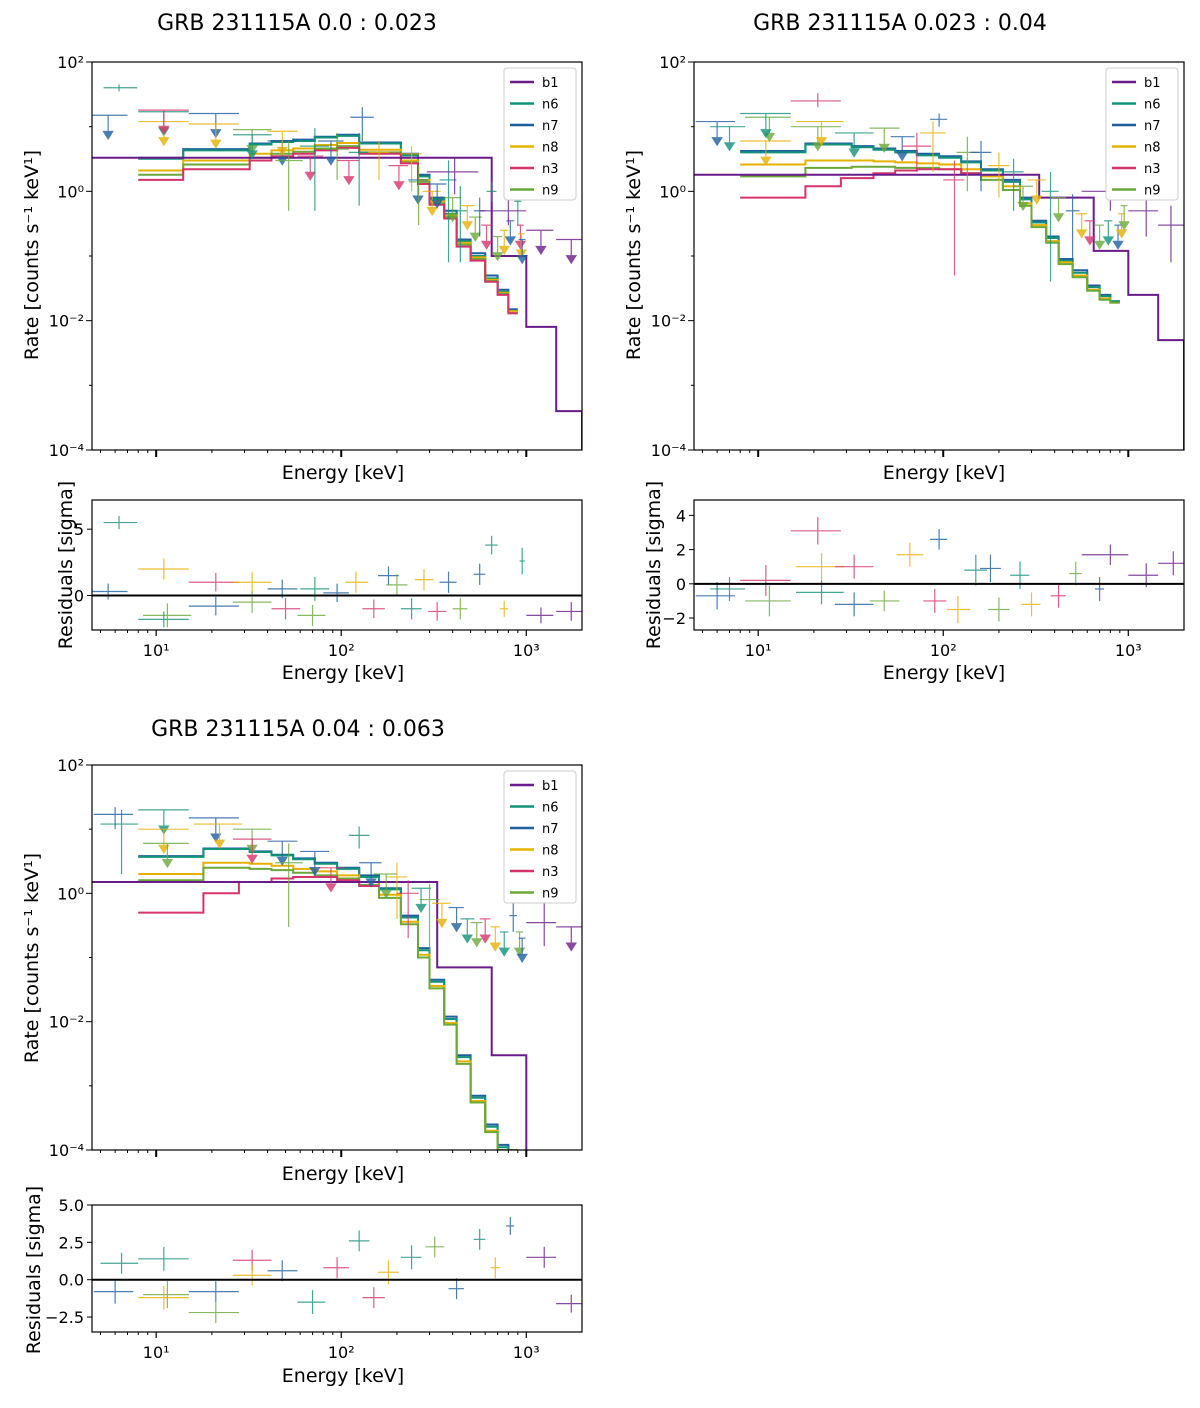 The width and height of the screenshot is (1200, 1408). I want to click on y-tick-label: 10⁰, so click(672, 191).